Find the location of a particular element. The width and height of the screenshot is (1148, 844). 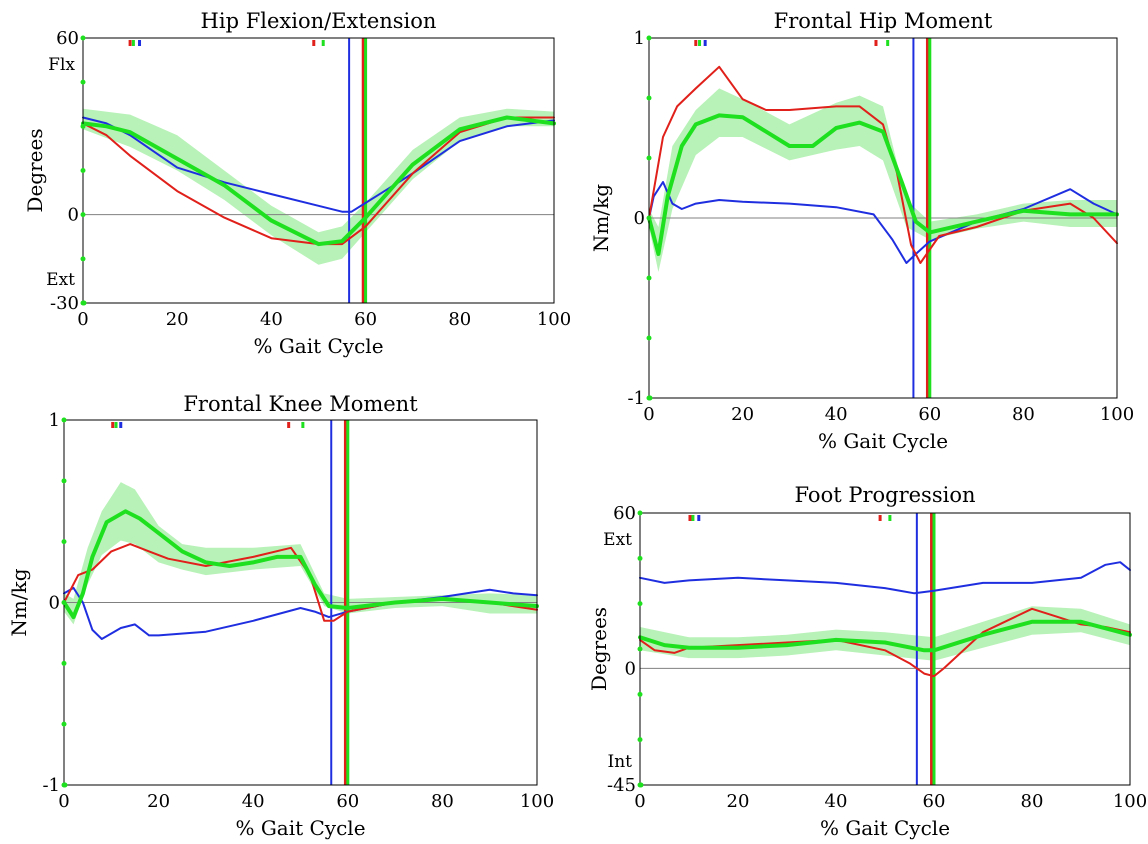

chart-title: Frontal Hip Moment is located at coordinates (883, 21).